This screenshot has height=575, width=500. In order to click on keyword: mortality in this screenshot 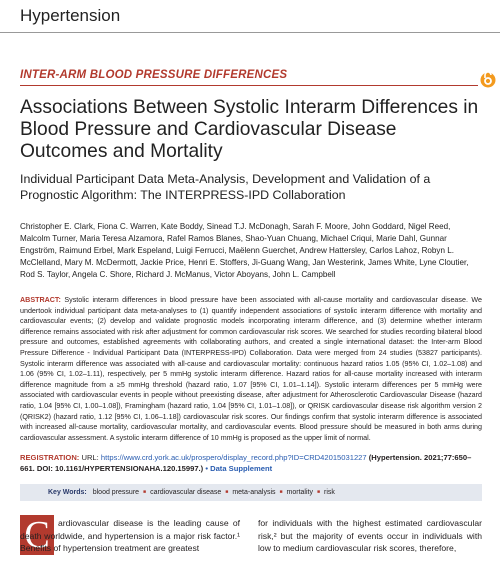, I will do `click(294, 492)`.